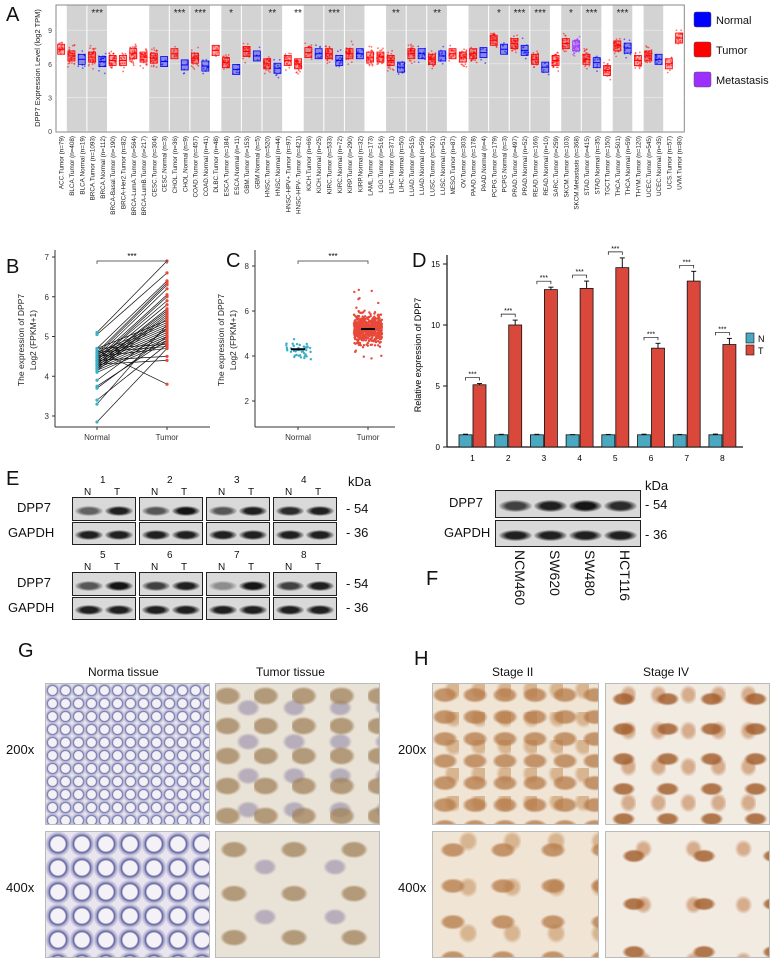 The width and height of the screenshot is (776, 961). I want to click on y-tick-label: 5, so click(438, 386).